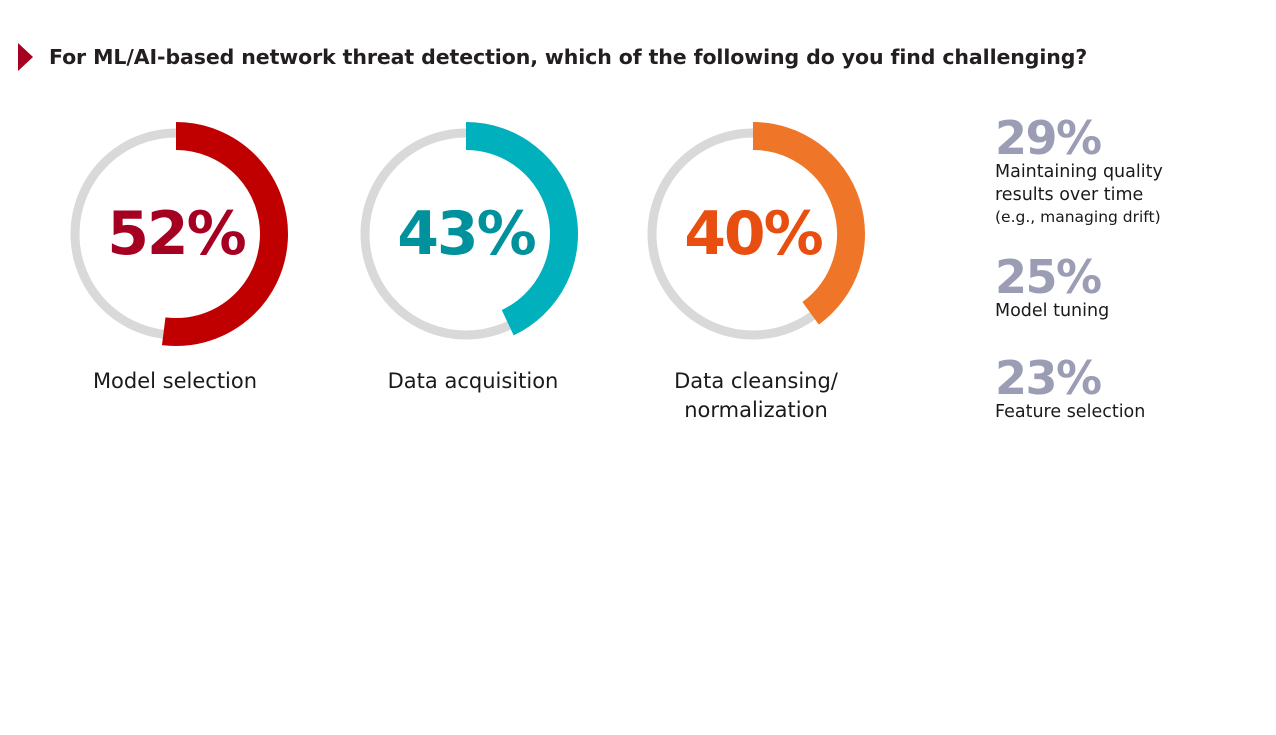 The width and height of the screenshot is (1276, 735). Describe the element at coordinates (1070, 412) in the screenshot. I see `stat-label-line-1: Feature selection` at that location.